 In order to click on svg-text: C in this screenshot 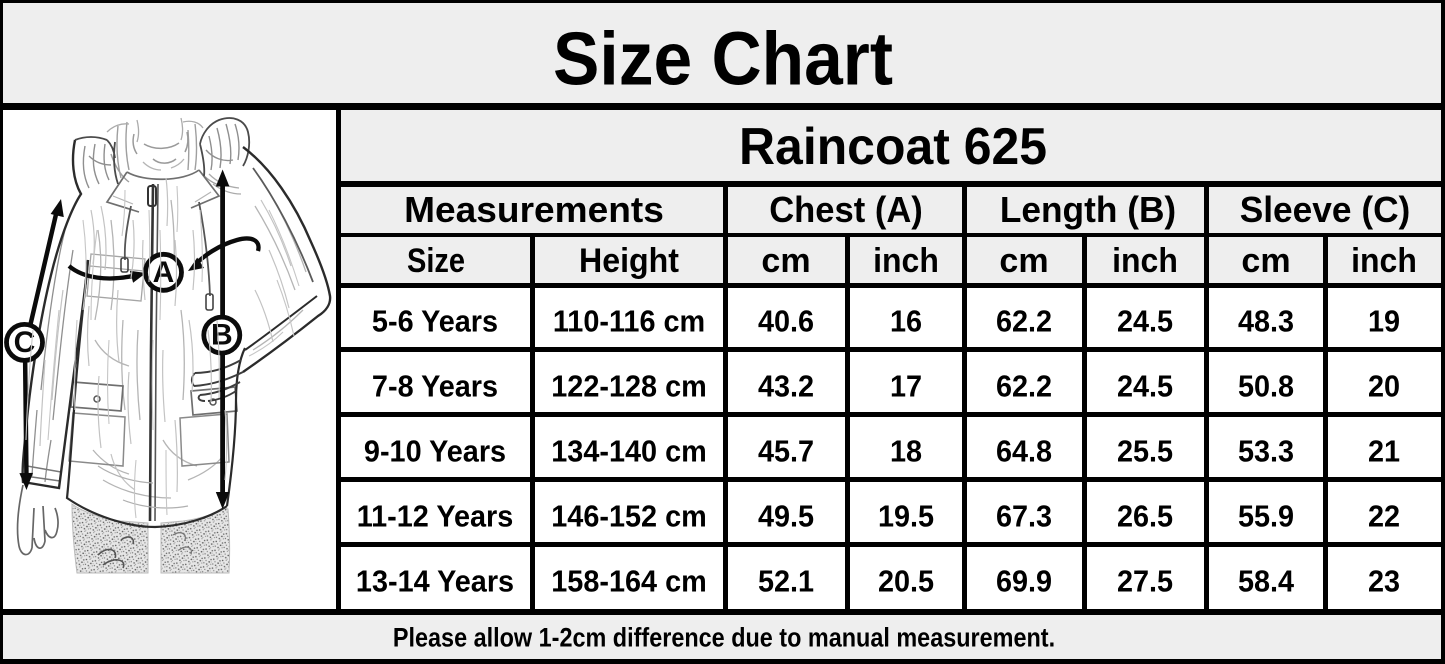, I will do `click(25, 342)`.